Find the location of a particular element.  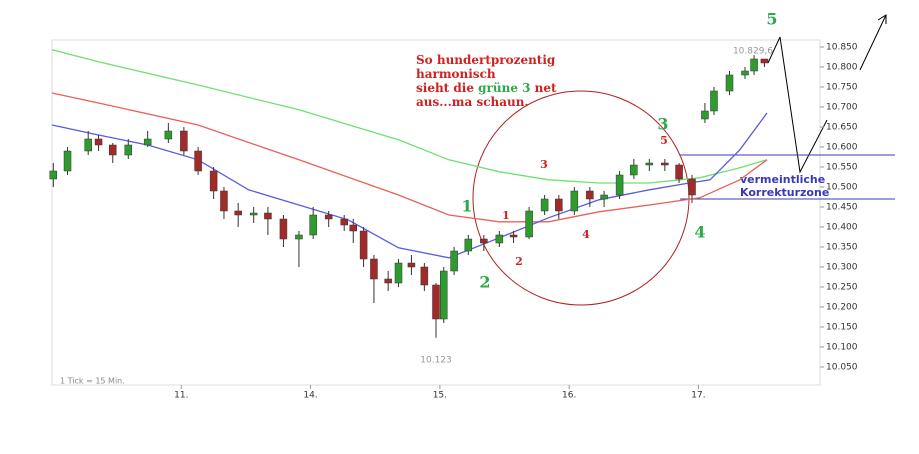

zone-label: vermeintliche is located at coordinates (782, 179).